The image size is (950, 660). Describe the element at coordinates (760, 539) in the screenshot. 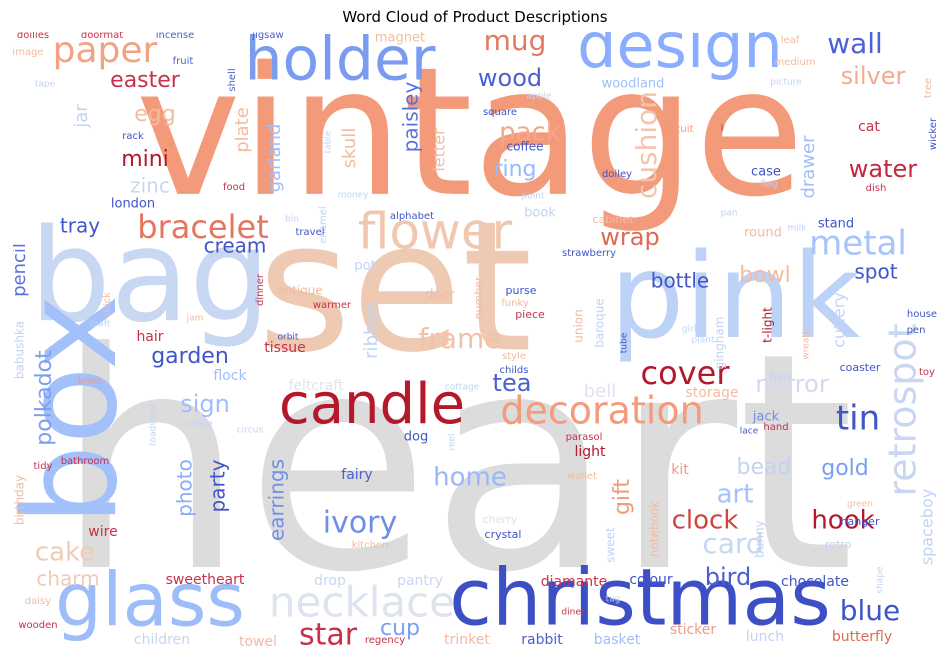

I see `word-bunny: bunny` at that location.